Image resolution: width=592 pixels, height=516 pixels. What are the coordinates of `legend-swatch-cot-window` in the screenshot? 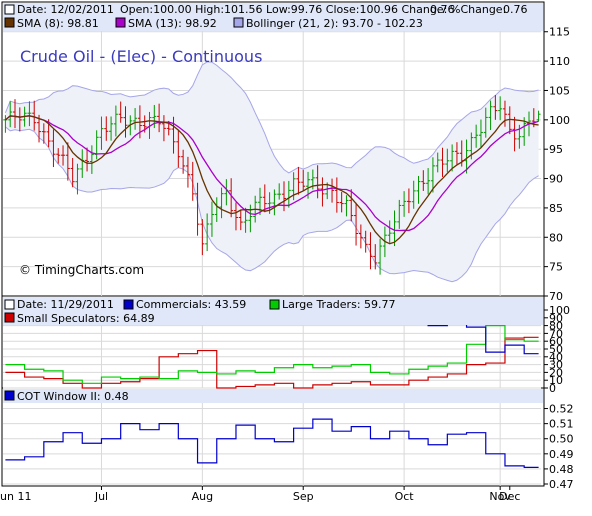 It's located at (9, 395).